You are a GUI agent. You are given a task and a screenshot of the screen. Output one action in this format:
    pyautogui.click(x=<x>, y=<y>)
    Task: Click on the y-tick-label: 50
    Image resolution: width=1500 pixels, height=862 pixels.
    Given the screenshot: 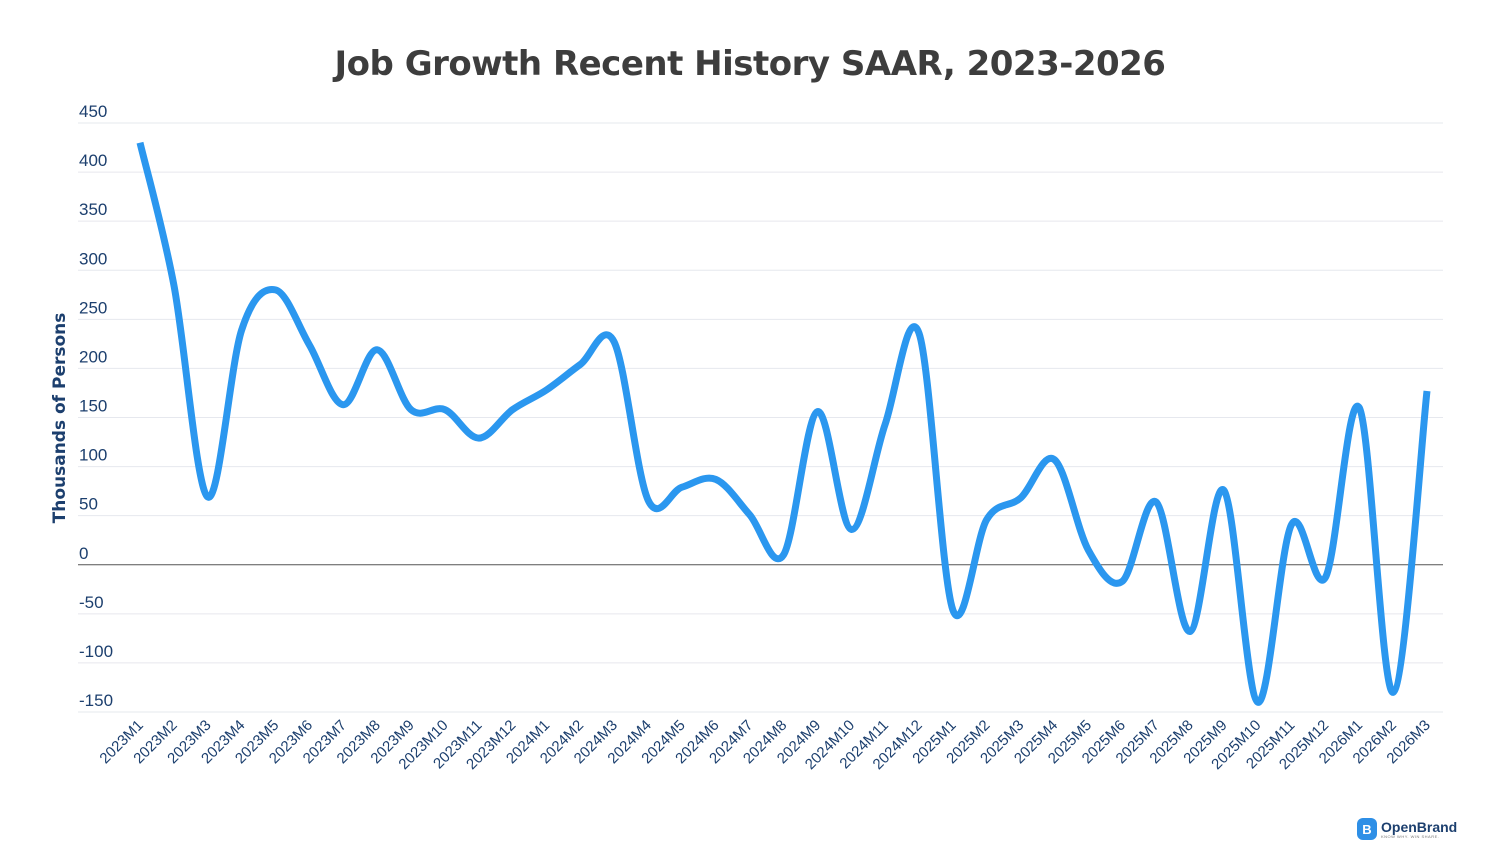 What is the action you would take?
    pyautogui.click(x=88, y=504)
    